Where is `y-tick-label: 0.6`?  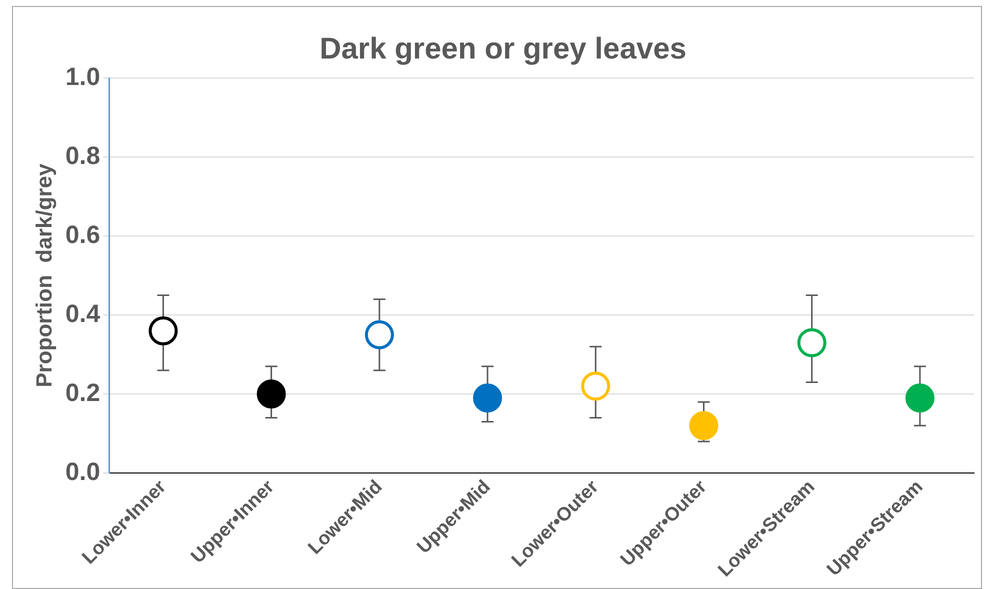 y-tick-label: 0.6 is located at coordinates (82, 234).